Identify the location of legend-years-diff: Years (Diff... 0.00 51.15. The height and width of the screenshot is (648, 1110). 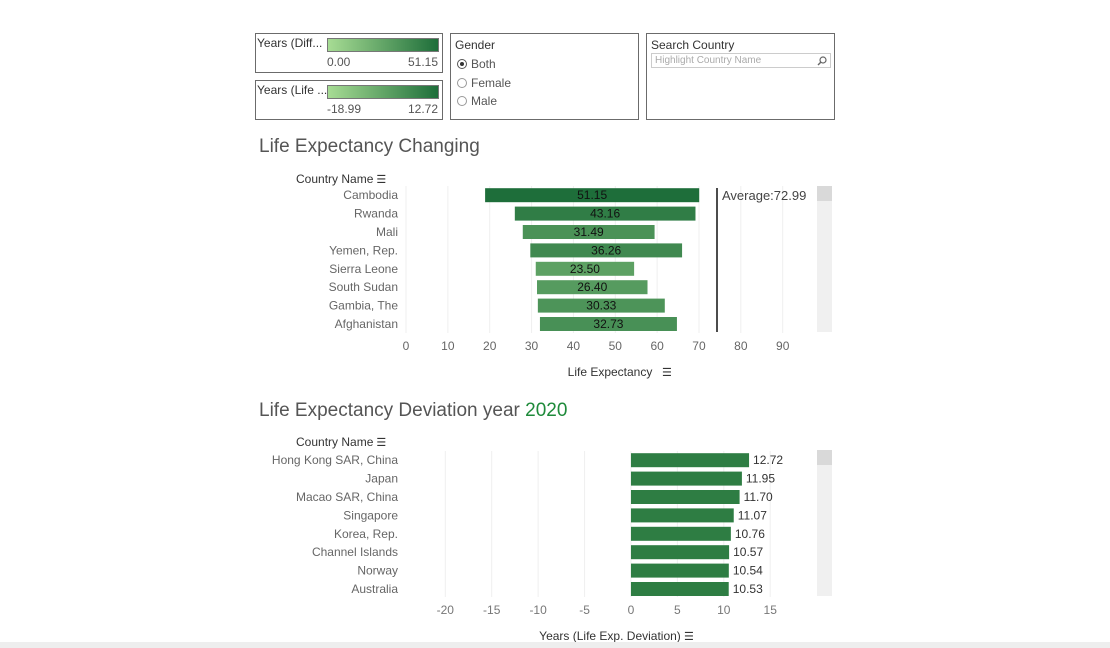
(349, 53).